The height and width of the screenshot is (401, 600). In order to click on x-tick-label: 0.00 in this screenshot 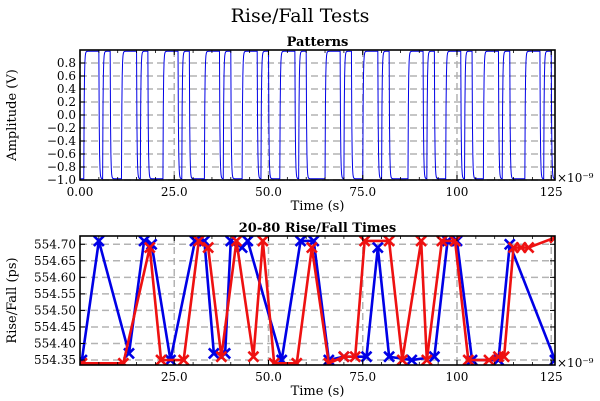, I will do `click(80, 192)`.